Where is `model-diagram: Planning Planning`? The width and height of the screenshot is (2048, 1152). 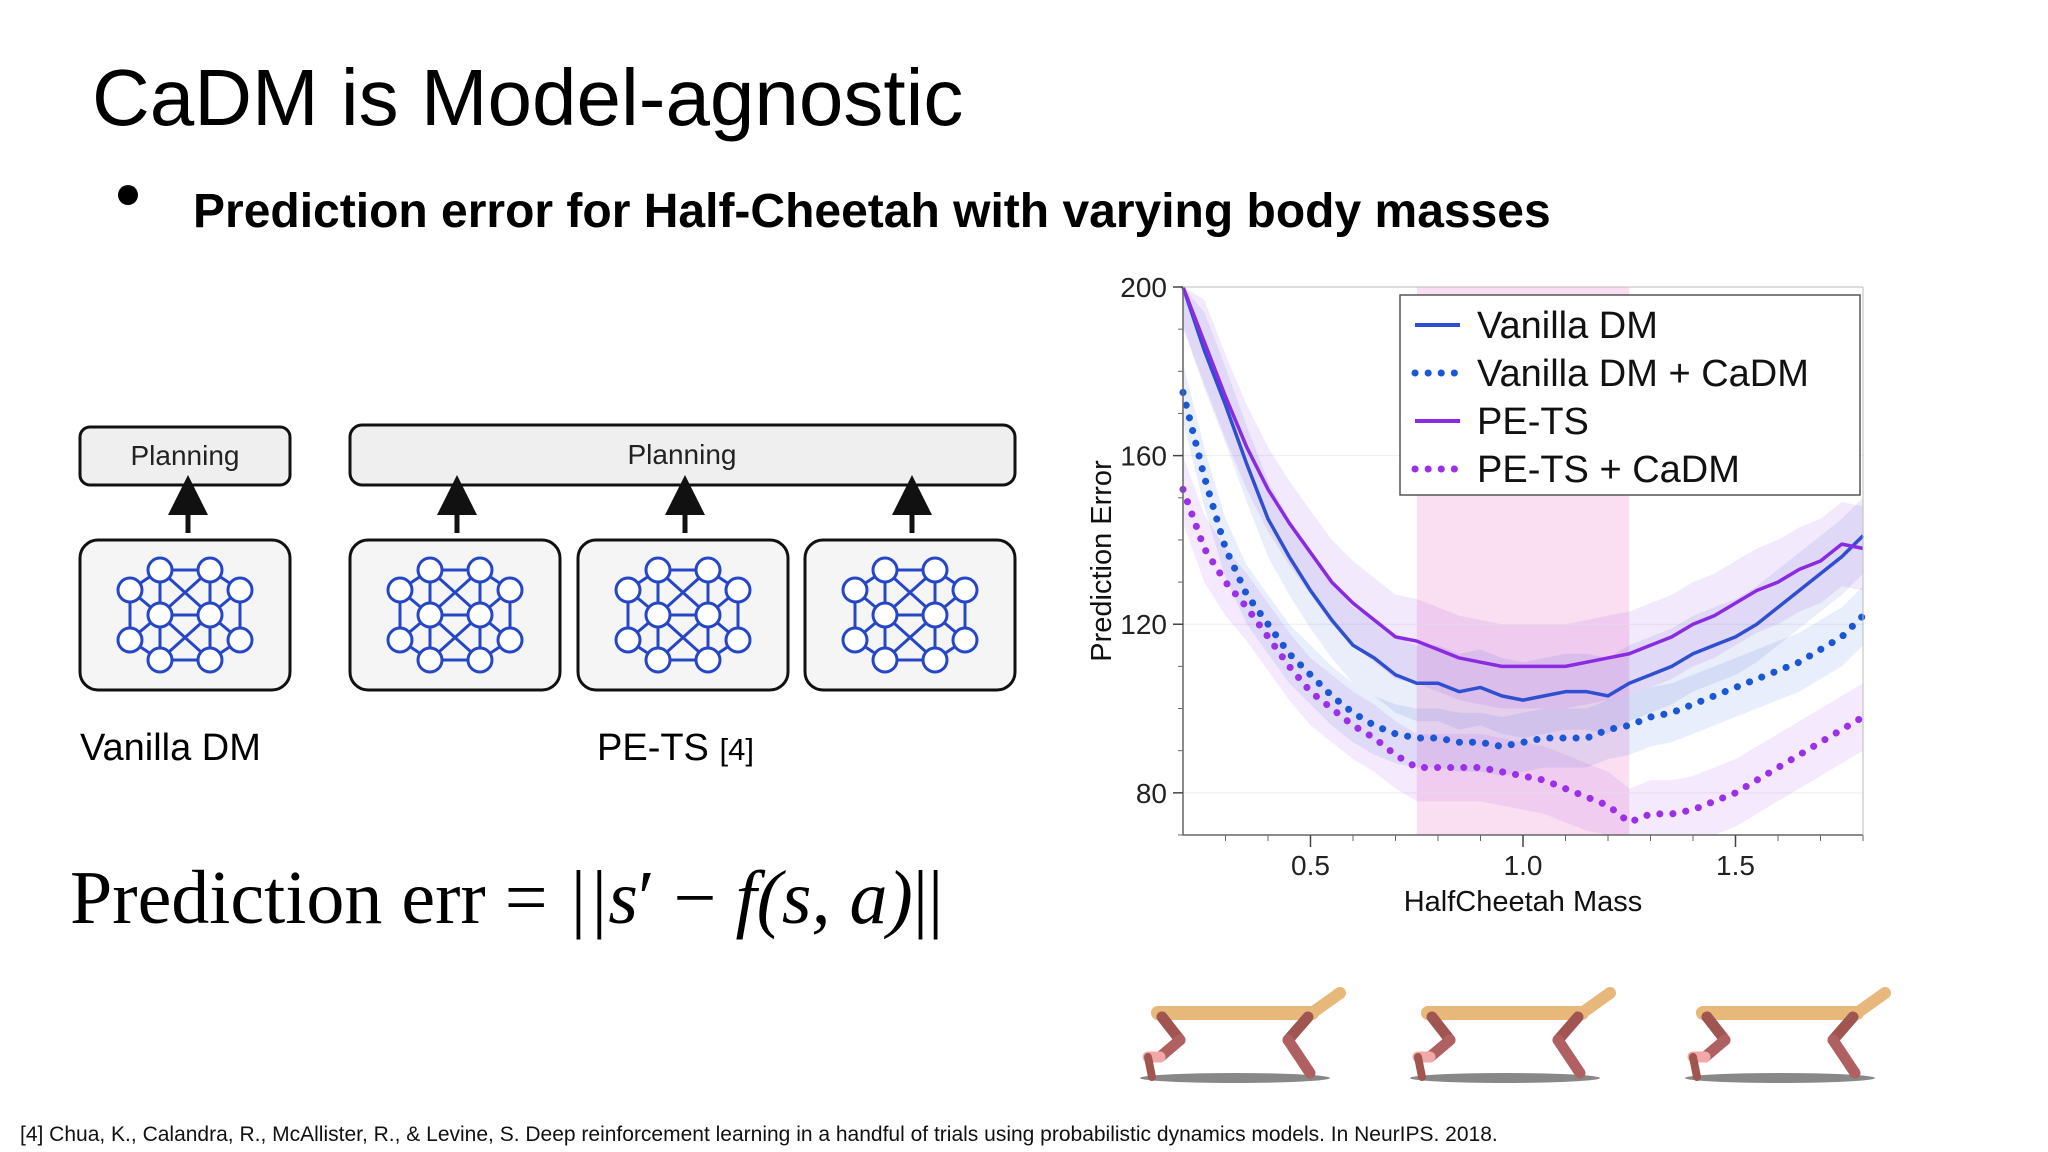 model-diagram: Planning Planning is located at coordinates (550, 562).